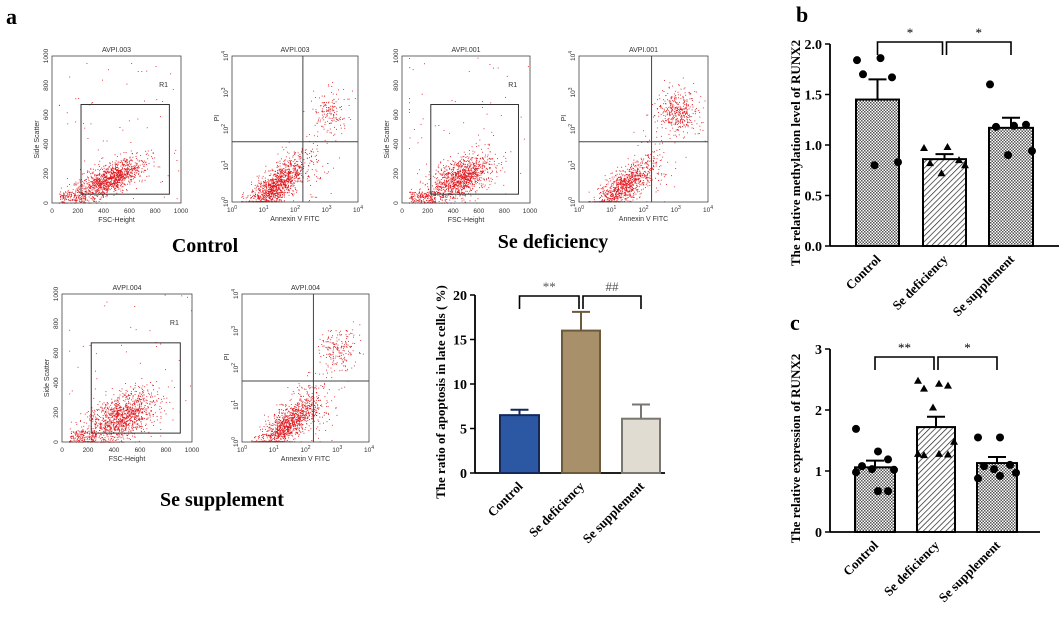  I want to click on x-tick-label: 200, so click(427, 211).